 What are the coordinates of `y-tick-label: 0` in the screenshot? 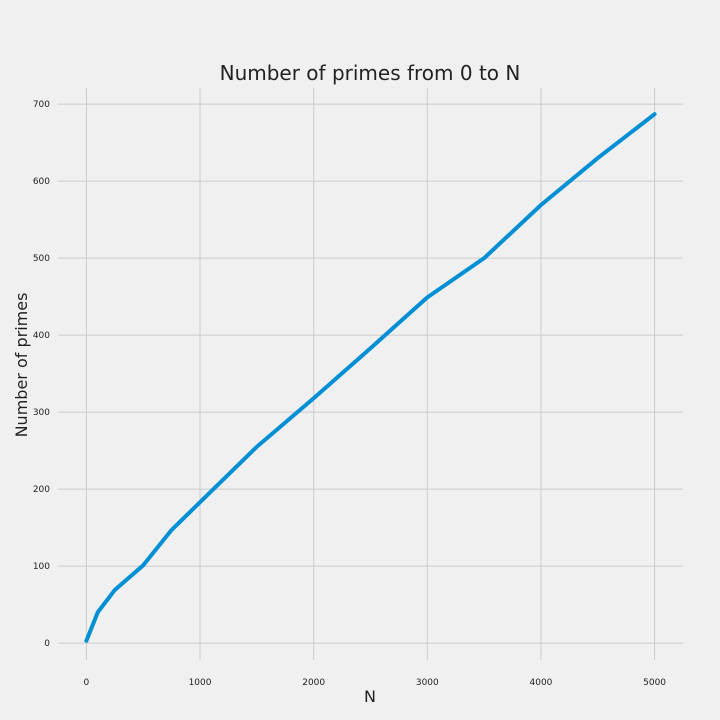 It's located at (47, 644).